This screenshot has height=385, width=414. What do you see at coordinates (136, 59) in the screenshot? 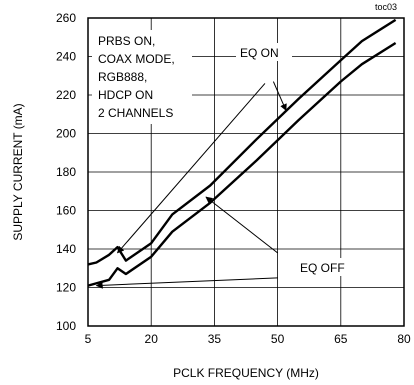
I see `conditions-note-line-2: COAX MODE,` at bounding box center [136, 59].